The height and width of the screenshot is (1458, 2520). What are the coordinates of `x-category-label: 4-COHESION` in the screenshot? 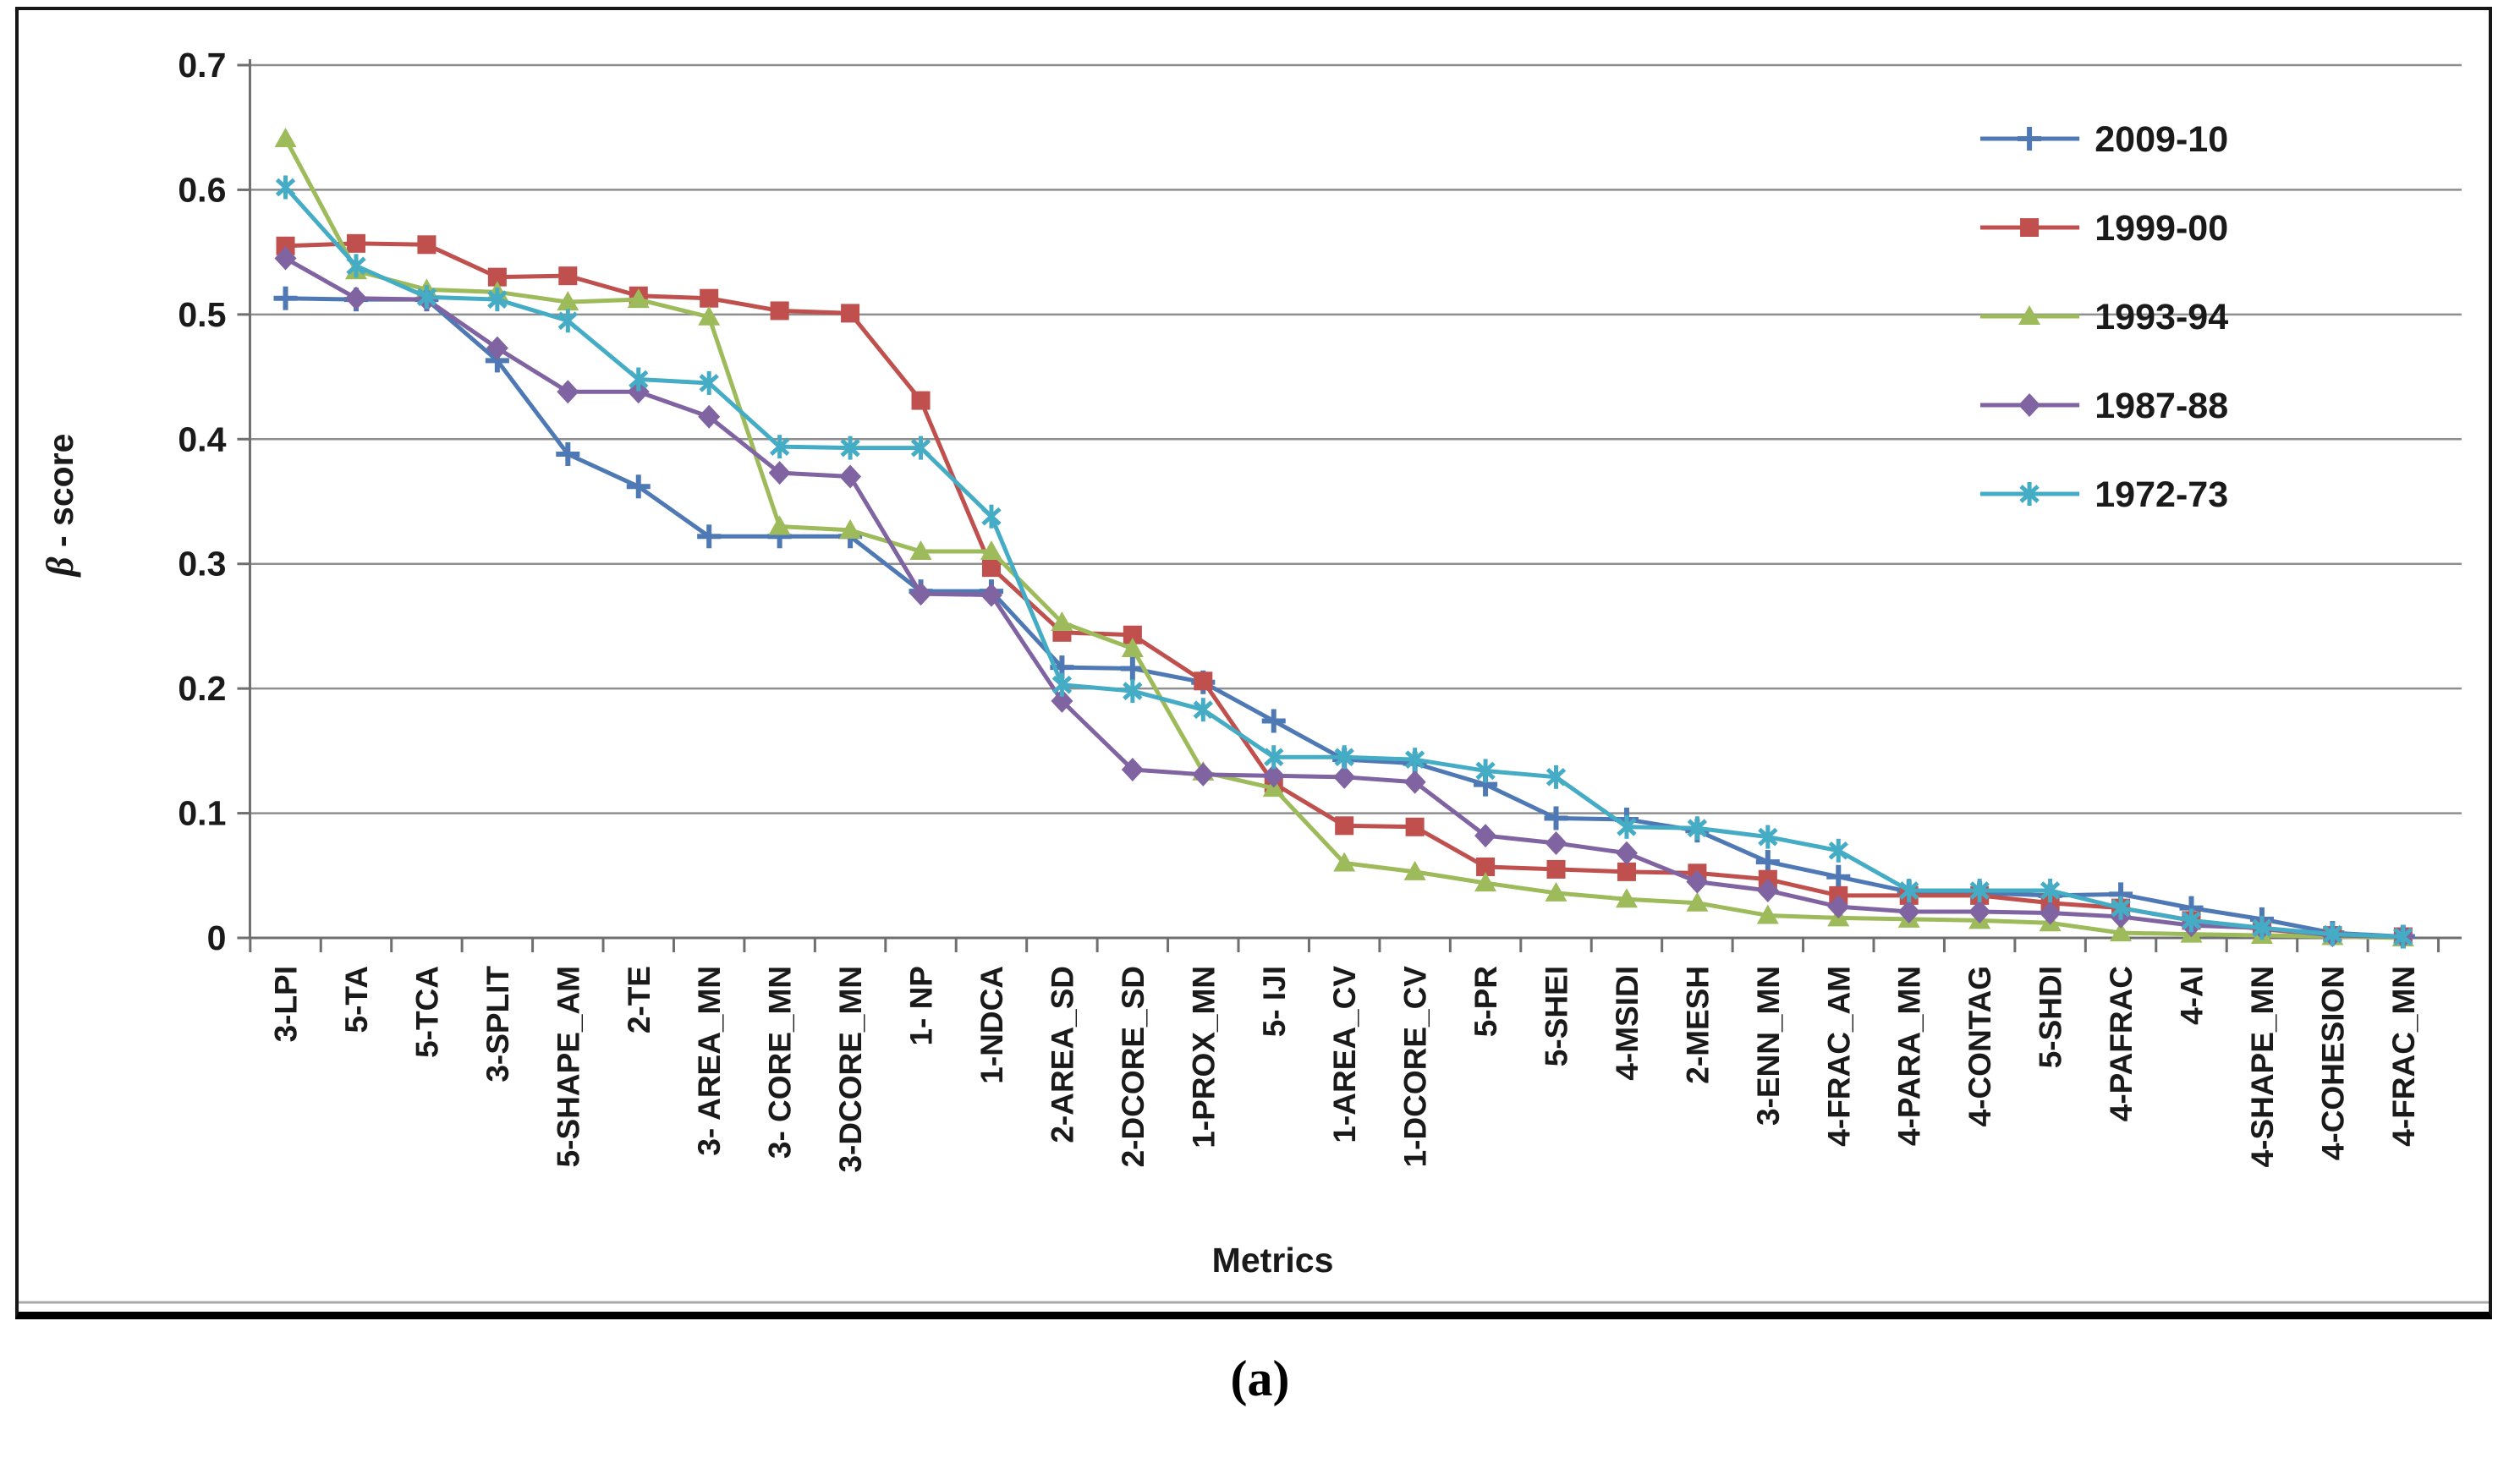 It's located at (2332, 1063).